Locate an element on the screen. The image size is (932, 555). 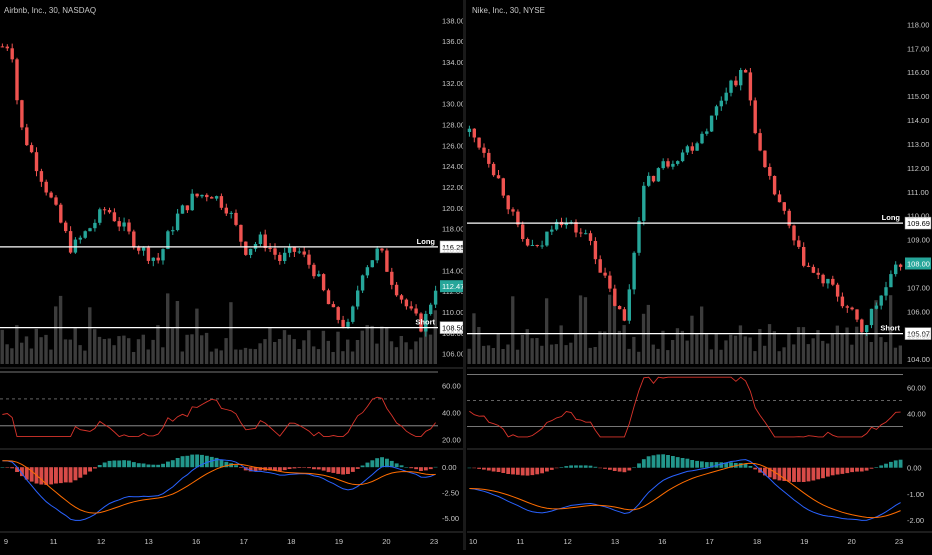
airbnb-price-tick: 128.00 is located at coordinates (453, 125).